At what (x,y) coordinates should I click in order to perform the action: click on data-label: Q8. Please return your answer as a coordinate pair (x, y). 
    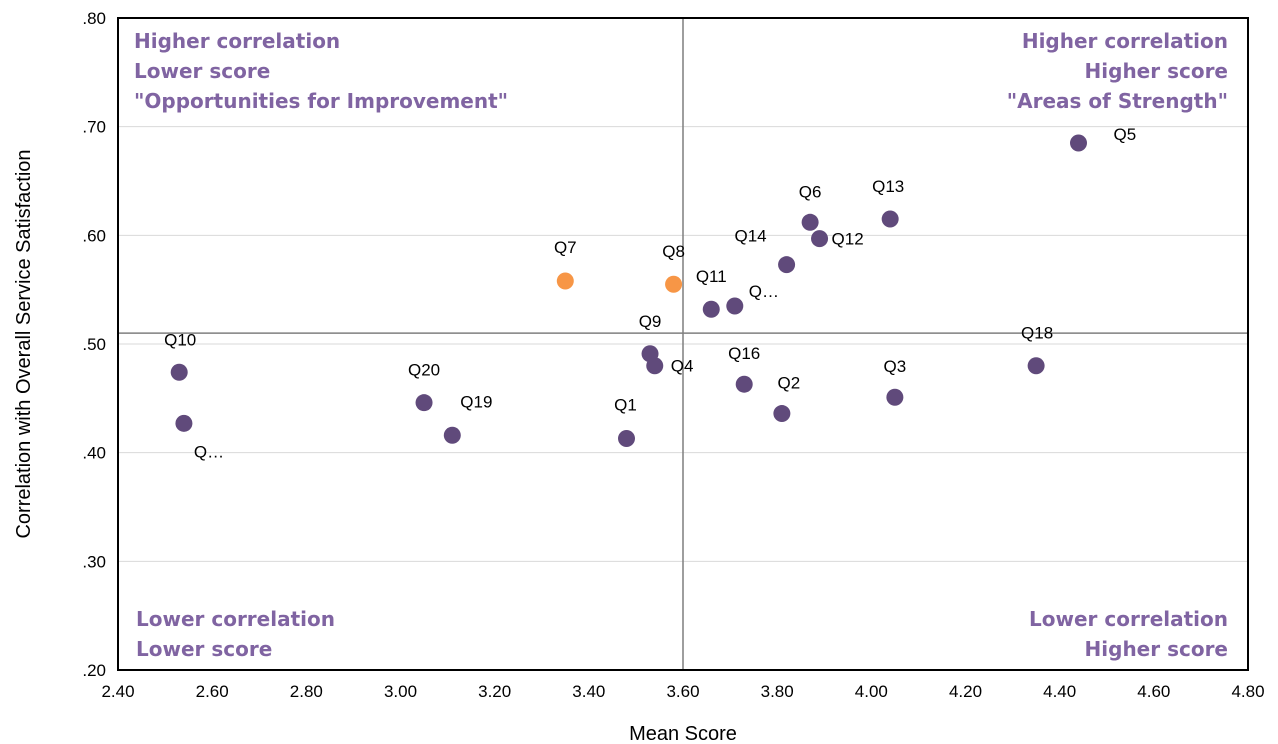
    Looking at the image, I should click on (673, 251).